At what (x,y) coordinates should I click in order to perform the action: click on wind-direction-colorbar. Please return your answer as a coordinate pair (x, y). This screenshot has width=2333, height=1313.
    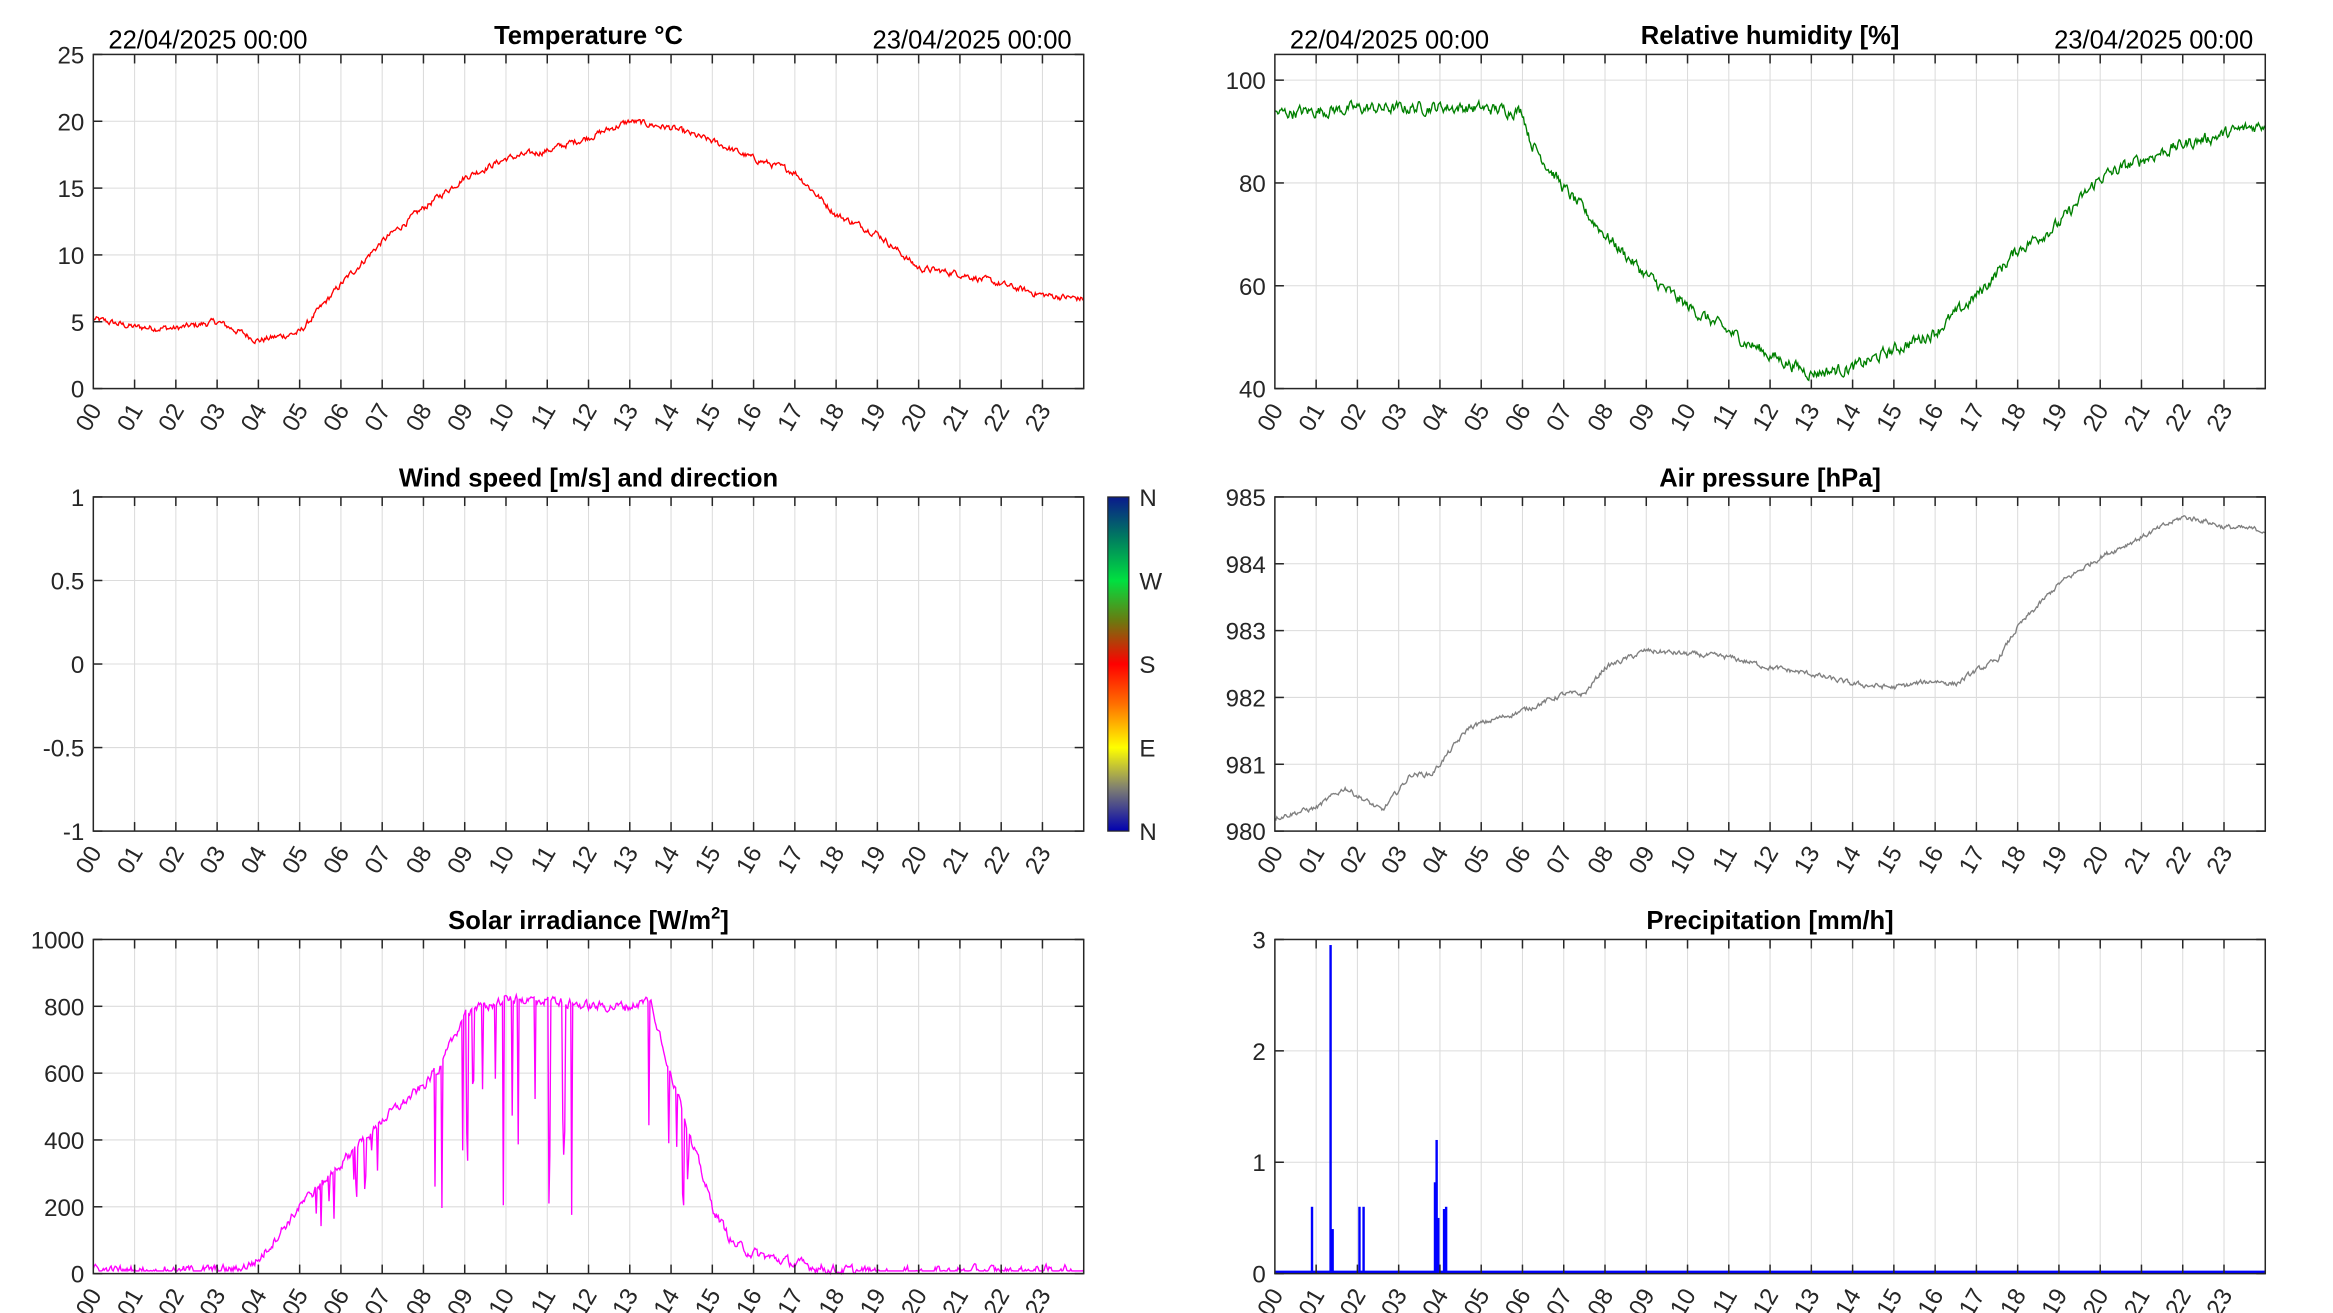
    Looking at the image, I should click on (1118, 664).